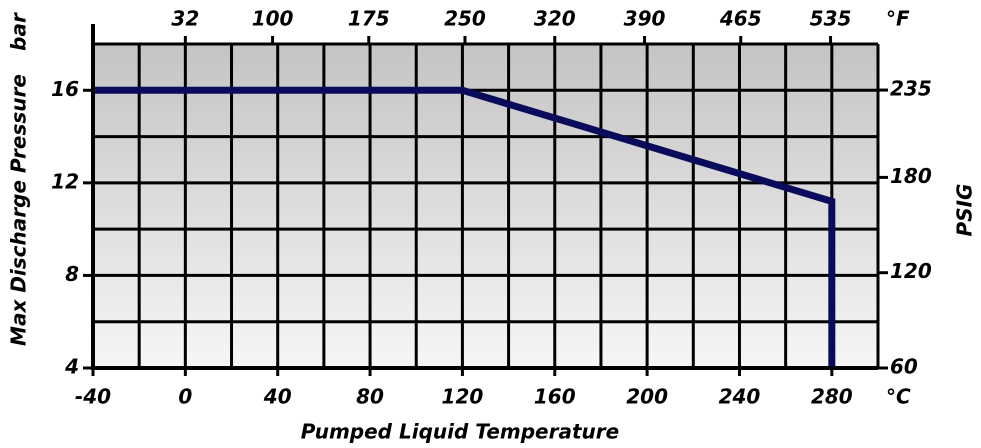 This screenshot has width=981, height=448. What do you see at coordinates (369, 19) in the screenshot?
I see `x2-tick-label: 175` at bounding box center [369, 19].